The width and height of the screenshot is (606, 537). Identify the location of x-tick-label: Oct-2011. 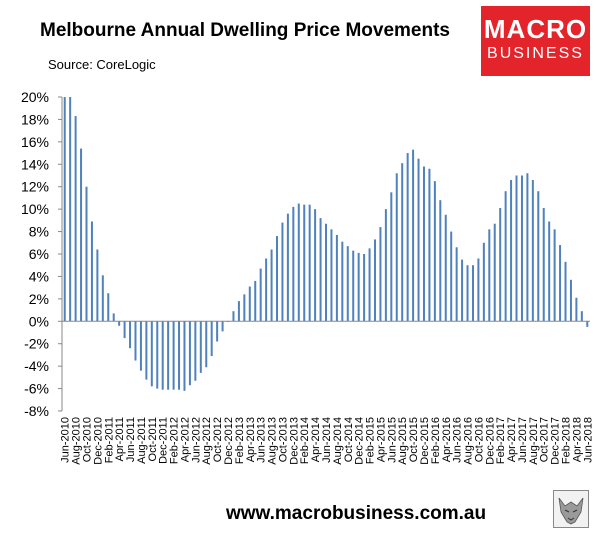
(153, 439).